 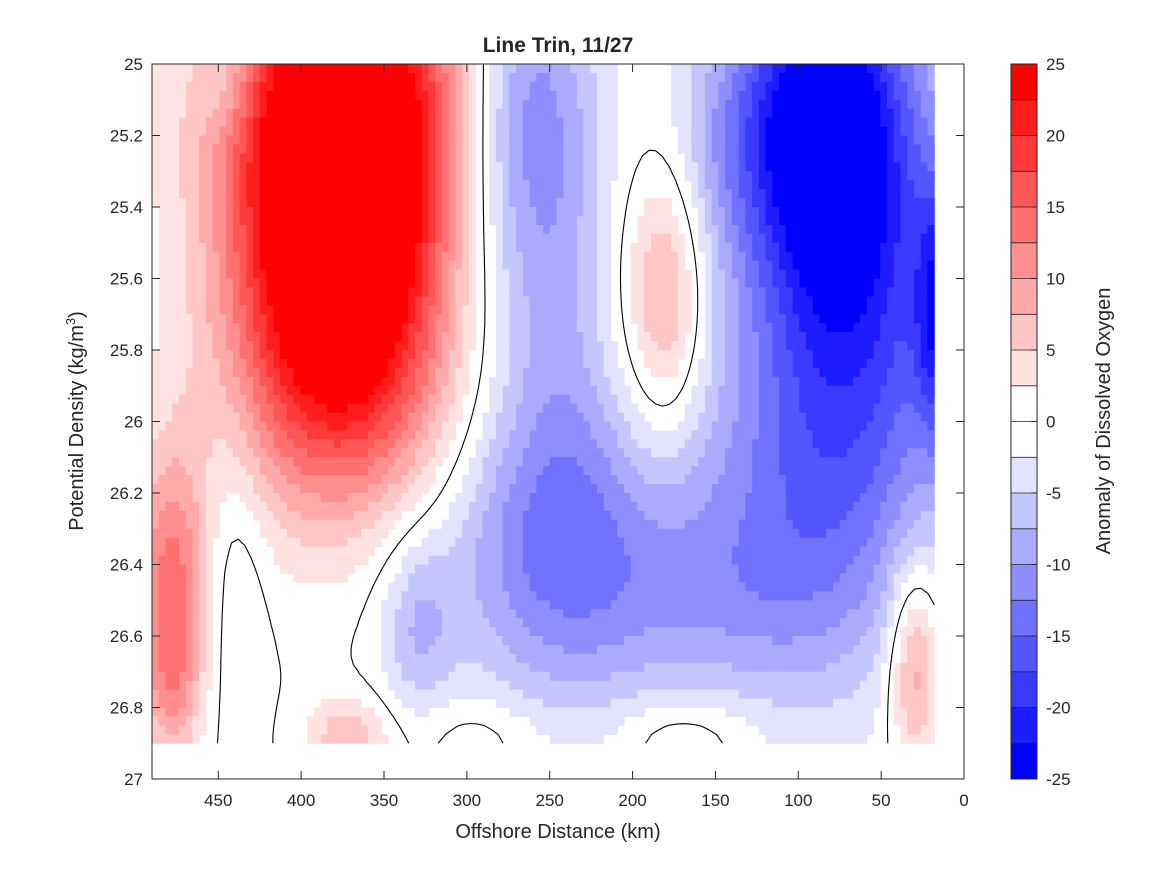 What do you see at coordinates (218, 800) in the screenshot?
I see `x-tick-label: 450` at bounding box center [218, 800].